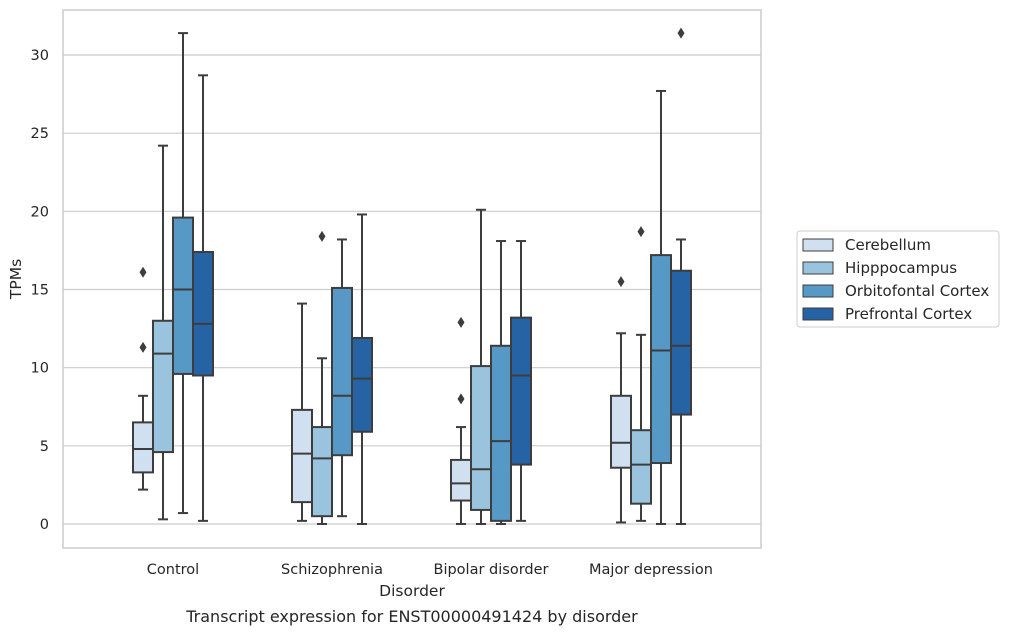 The height and width of the screenshot is (634, 1009). What do you see at coordinates (908, 314) in the screenshot?
I see `legend-label: Prefrontal Cortex` at bounding box center [908, 314].